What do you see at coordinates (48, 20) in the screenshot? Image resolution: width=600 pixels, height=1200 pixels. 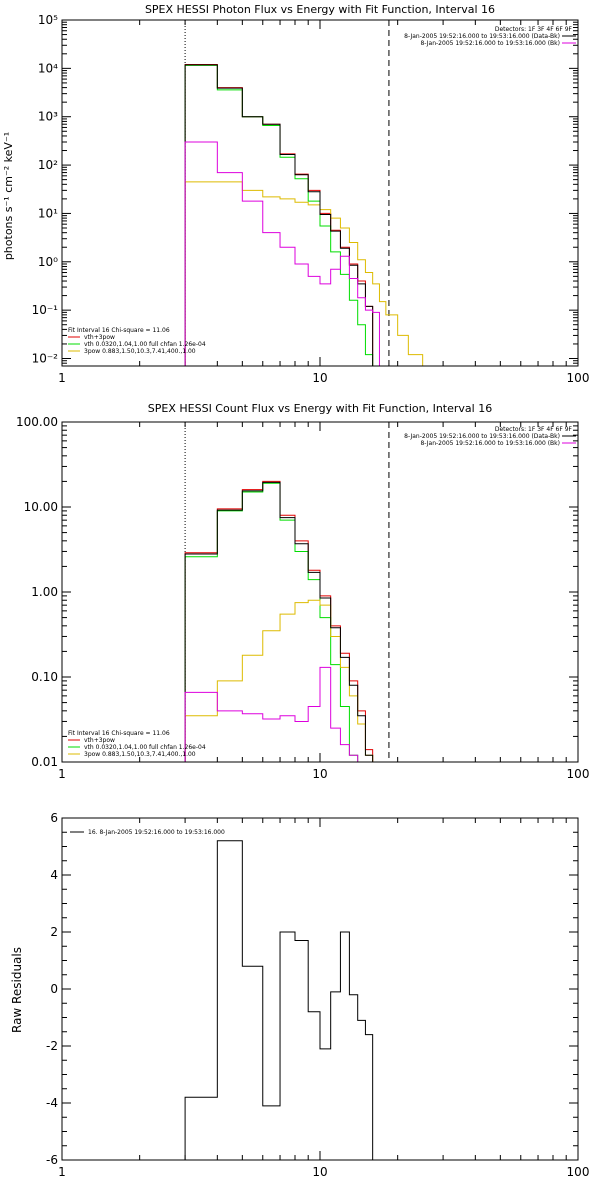 I see `y-tick-label: 10⁵` at bounding box center [48, 20].